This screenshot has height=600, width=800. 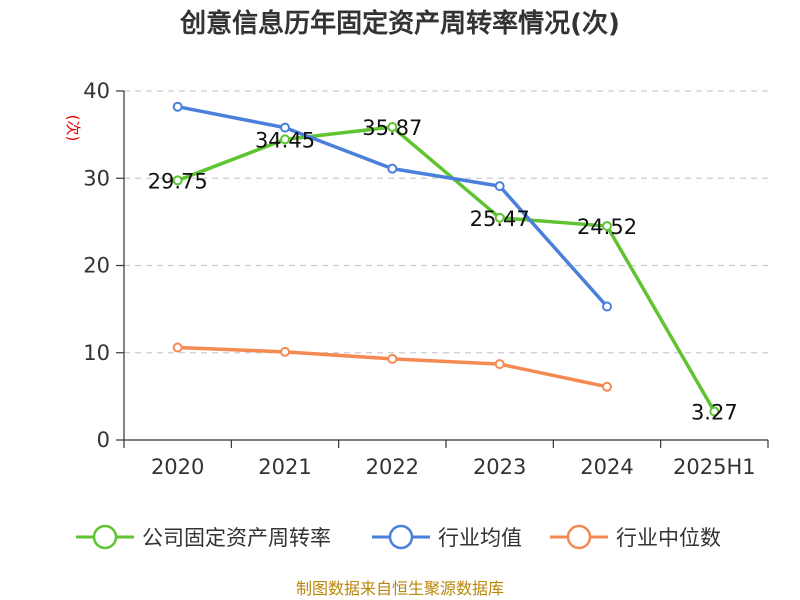 I want to click on x-tick-label: 2025H1, so click(x=714, y=467).